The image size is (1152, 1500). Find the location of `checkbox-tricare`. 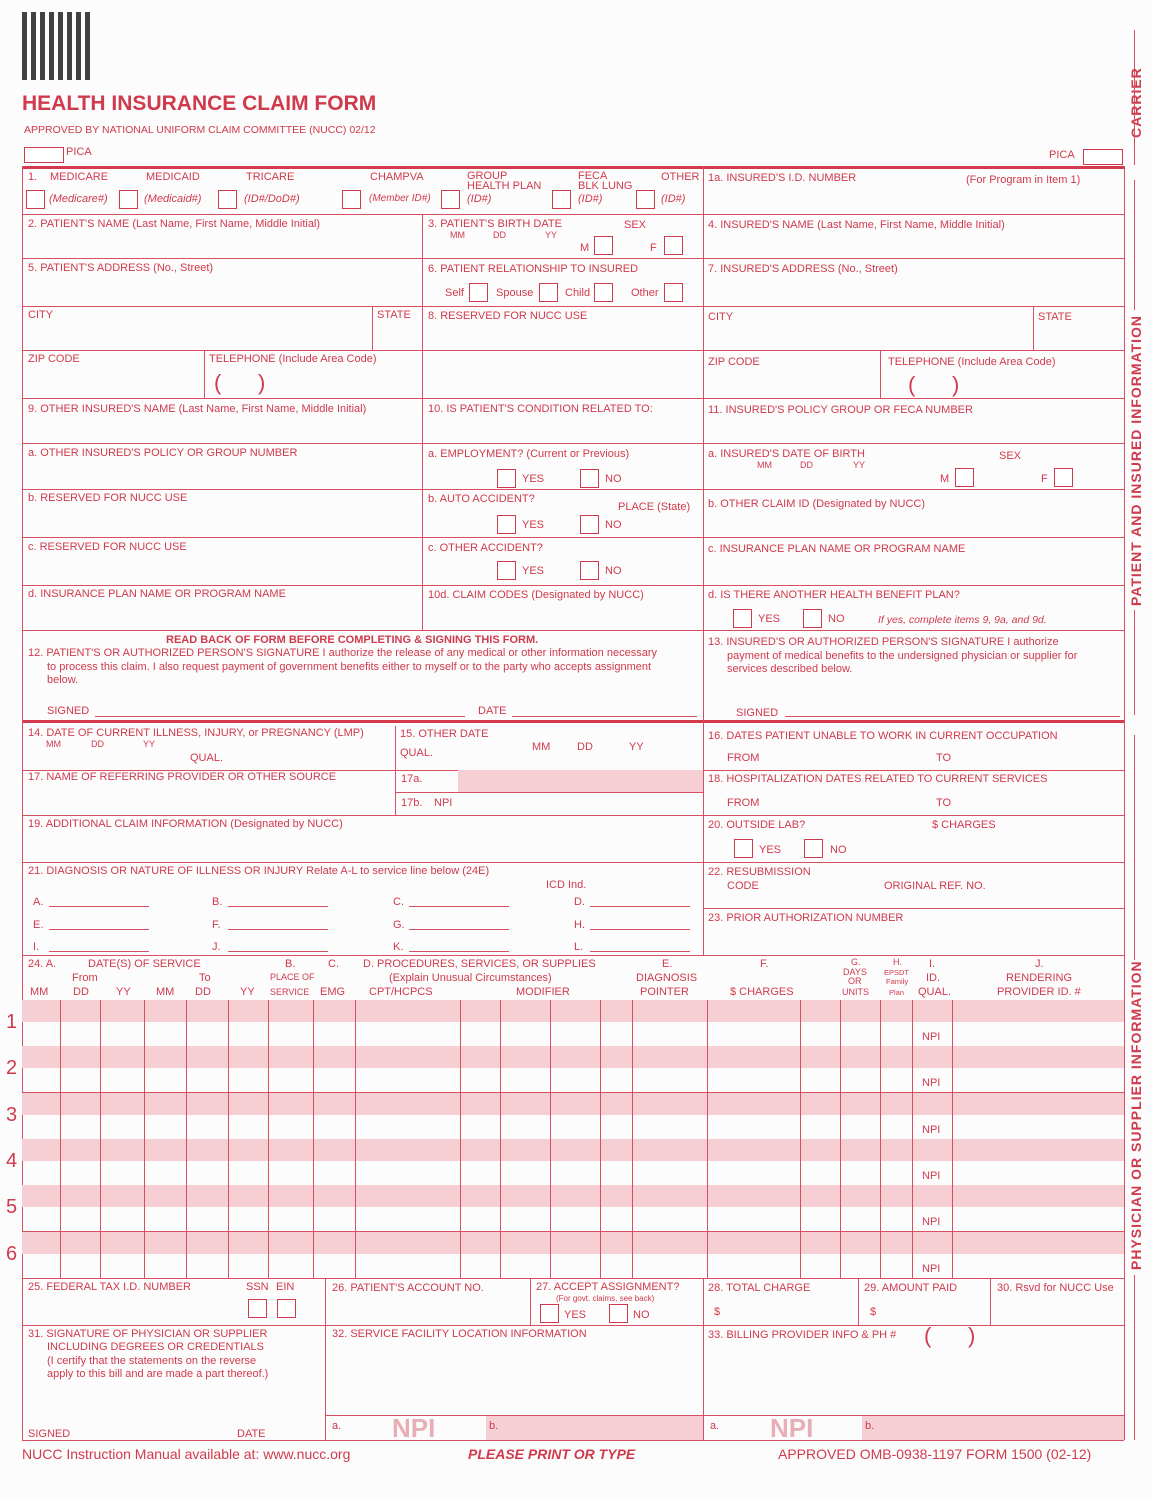

checkbox-tricare is located at coordinates (227, 199).